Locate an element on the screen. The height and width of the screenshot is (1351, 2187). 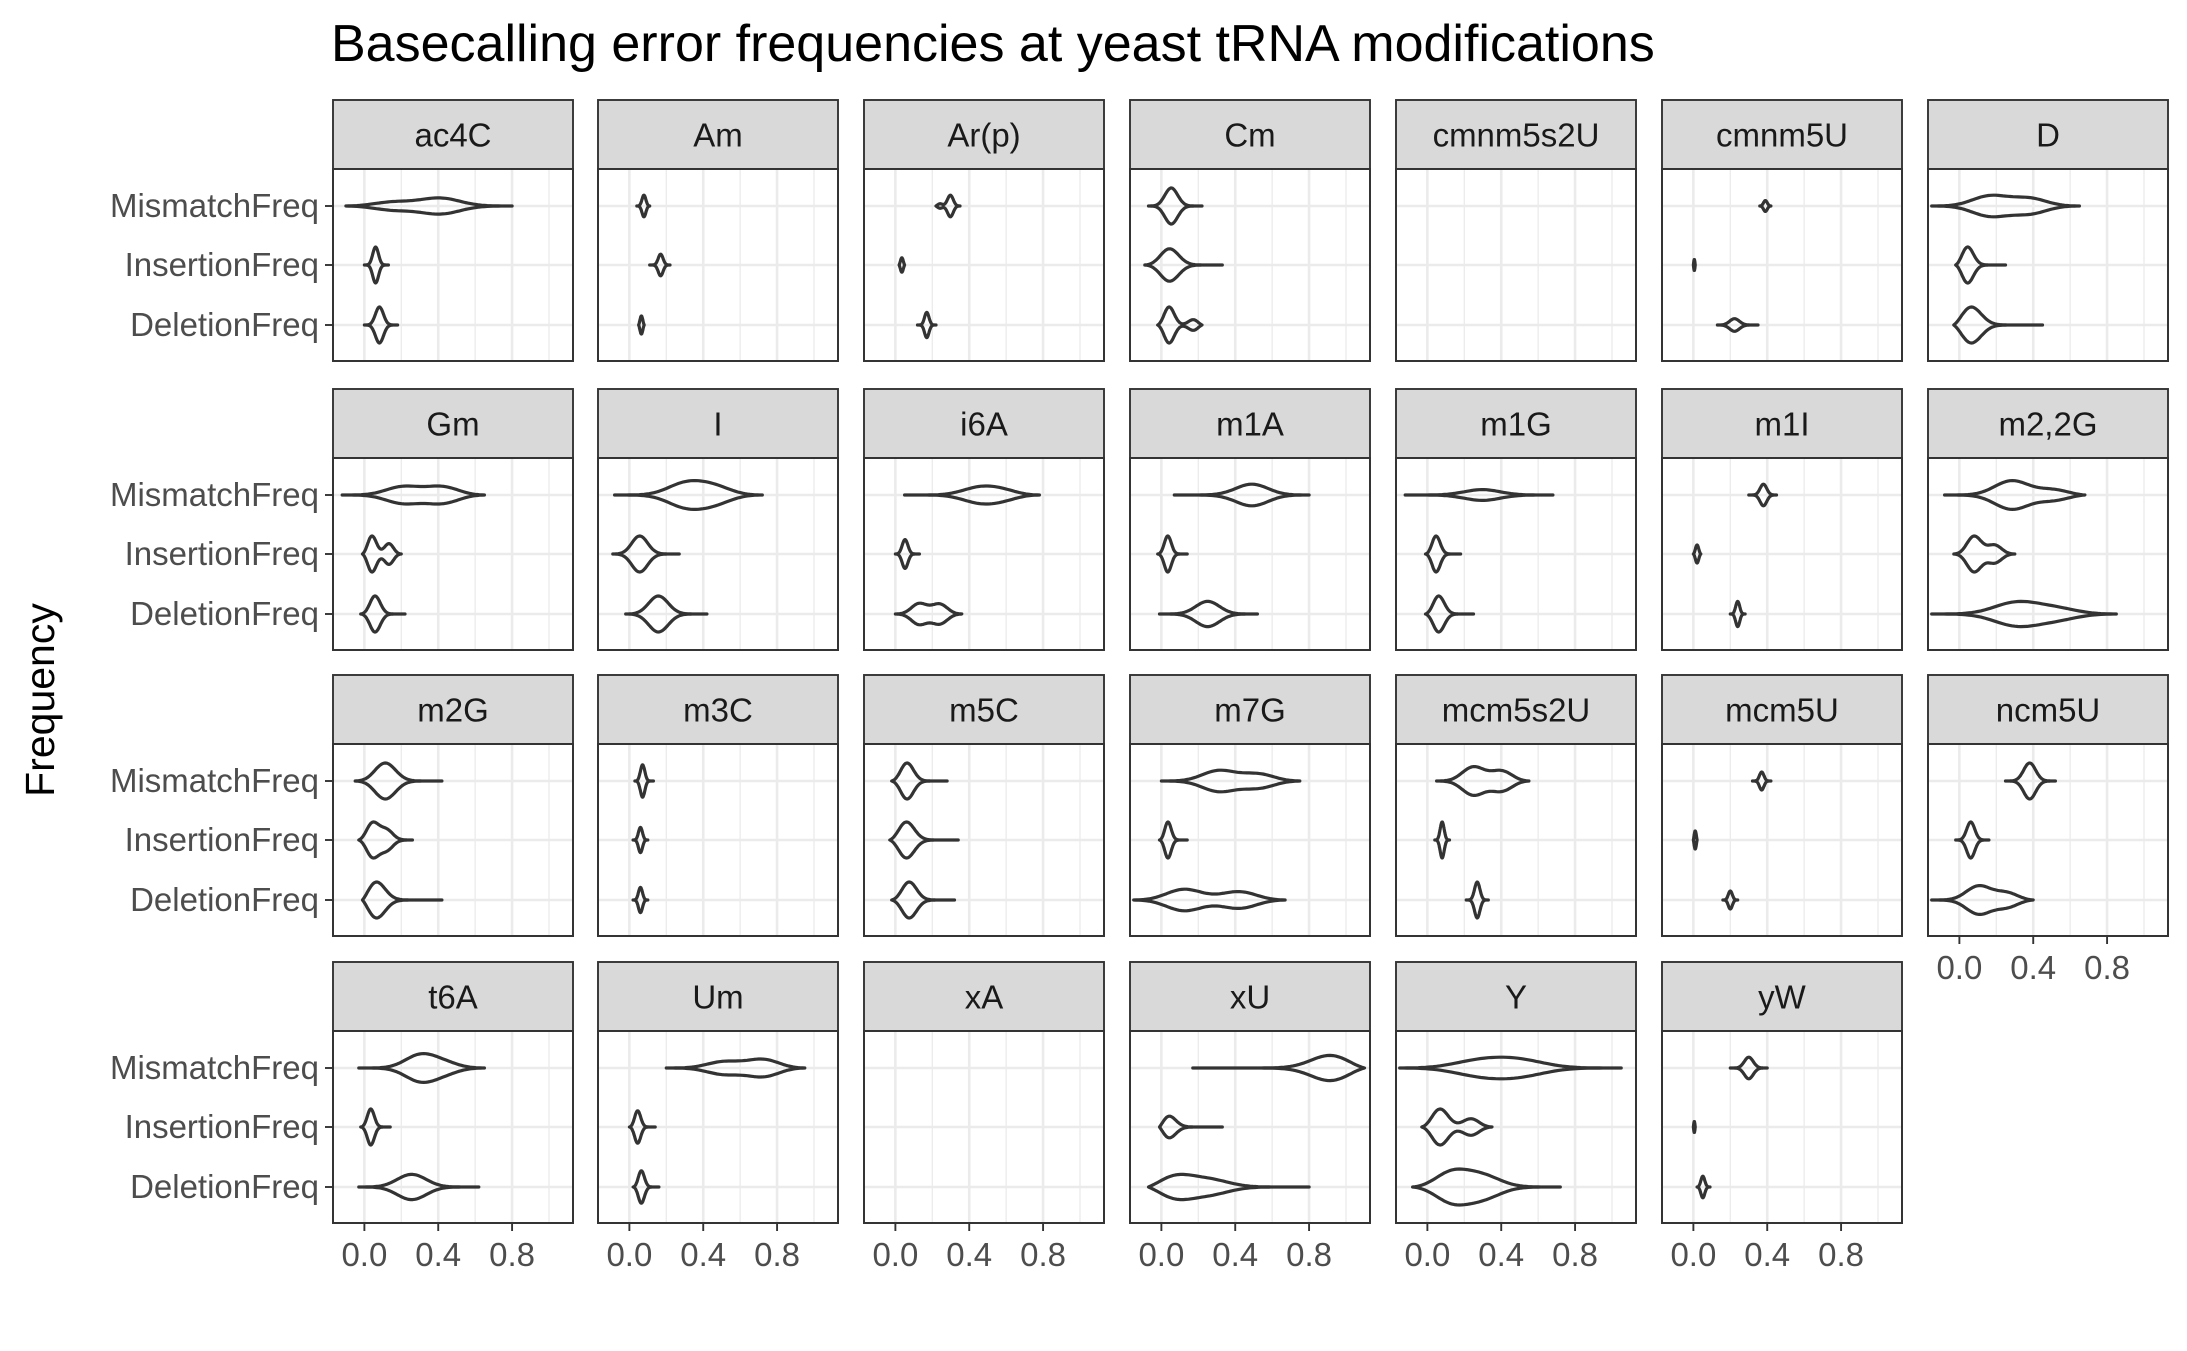
facet-m2g: m2G MismatchFreq InsertionFreq DeletionFreq is located at coordinates (342, 805).